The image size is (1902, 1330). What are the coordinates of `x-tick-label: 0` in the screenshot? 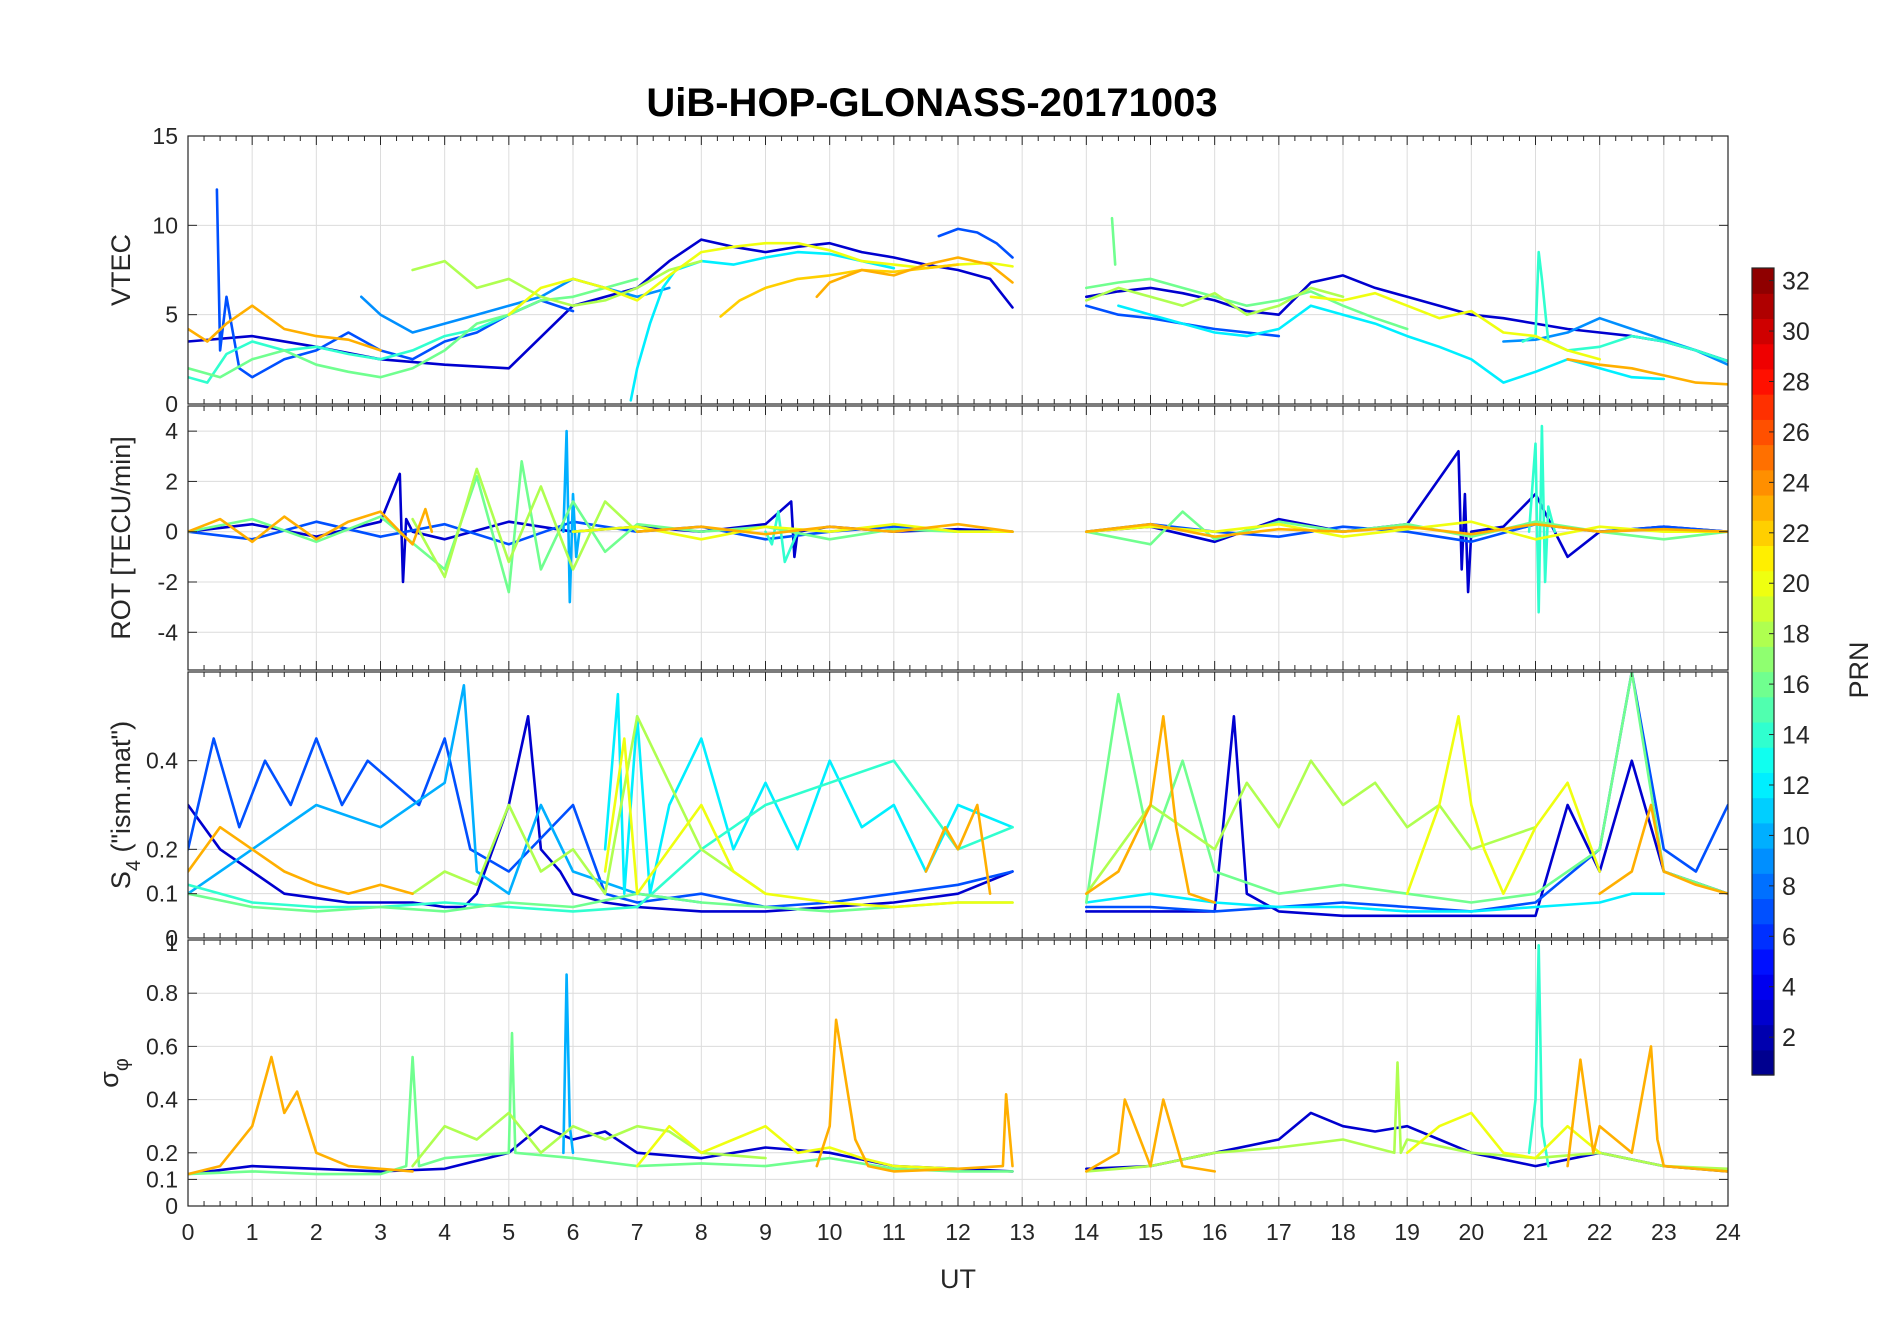 It's located at (188, 1232).